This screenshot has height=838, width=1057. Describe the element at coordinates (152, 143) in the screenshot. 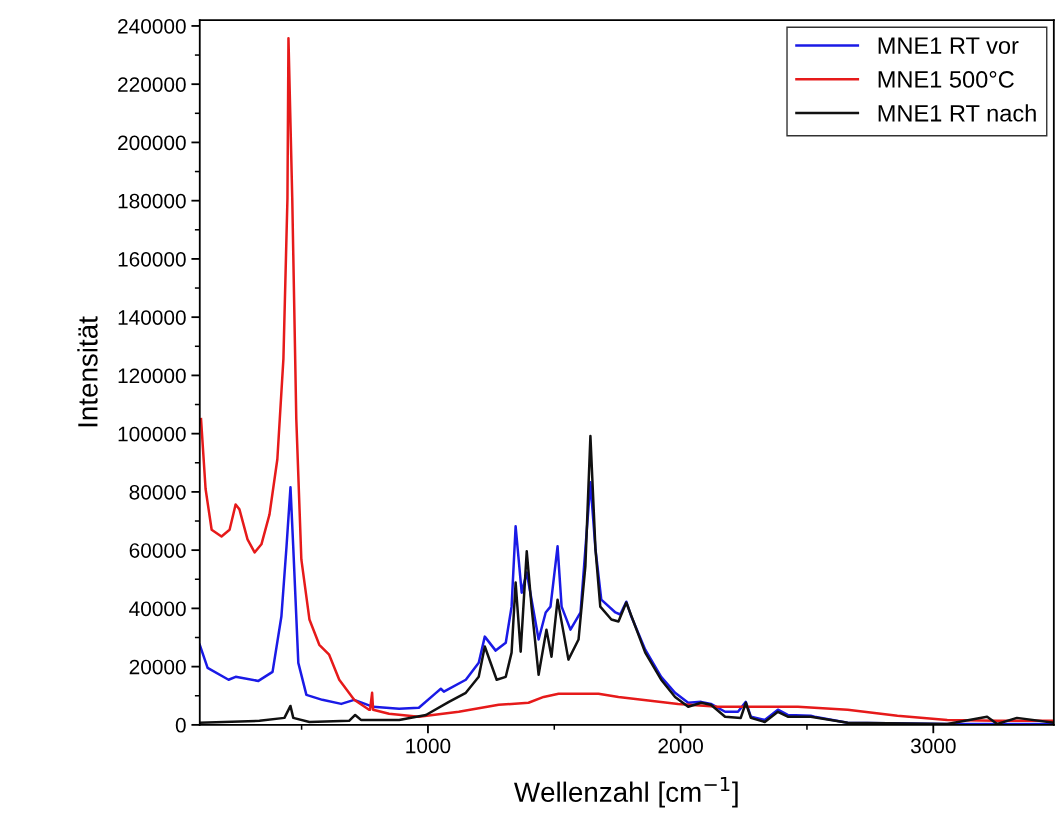

I see `y-tick-label: 200000` at that location.